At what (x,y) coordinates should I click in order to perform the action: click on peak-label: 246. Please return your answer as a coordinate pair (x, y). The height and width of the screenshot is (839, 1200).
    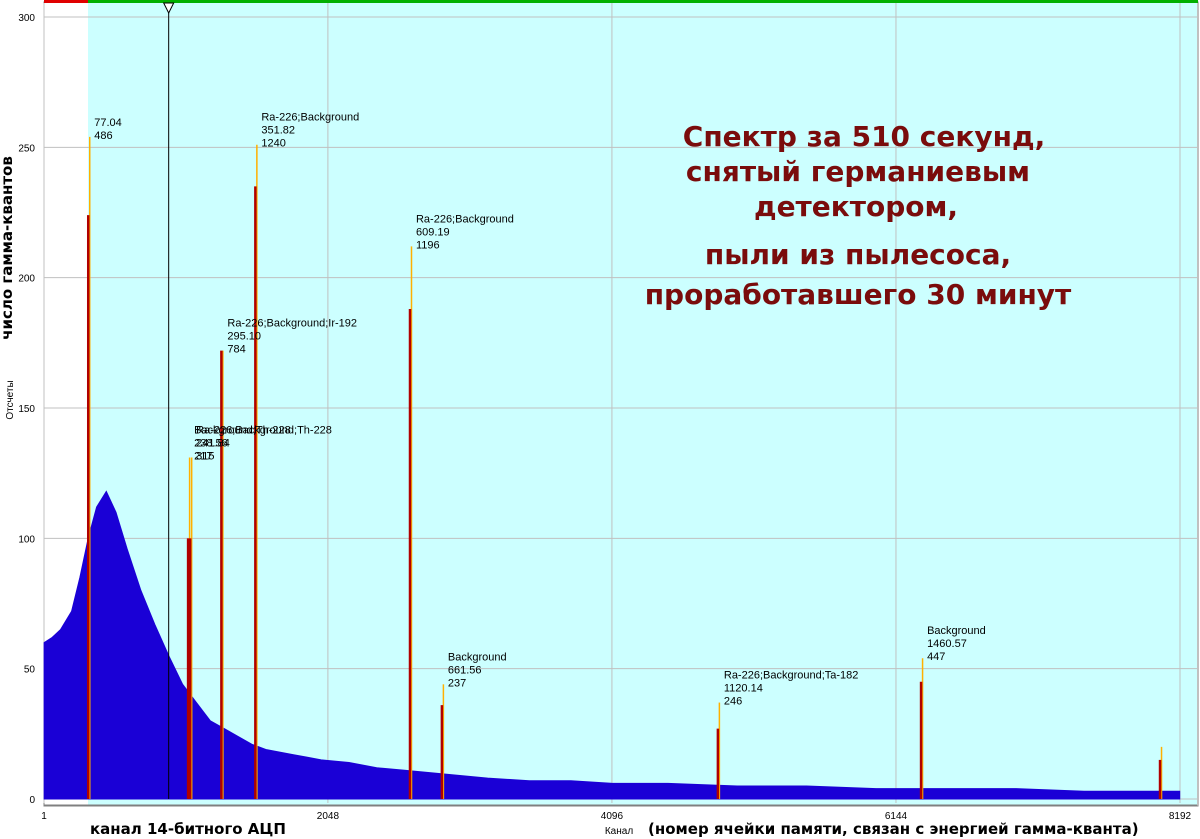
    Looking at the image, I should click on (733, 702).